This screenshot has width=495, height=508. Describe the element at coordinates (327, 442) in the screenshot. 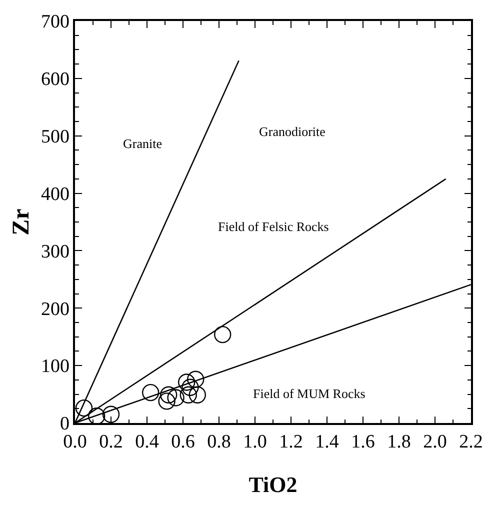

I see `x-tick-label: 1.4` at that location.